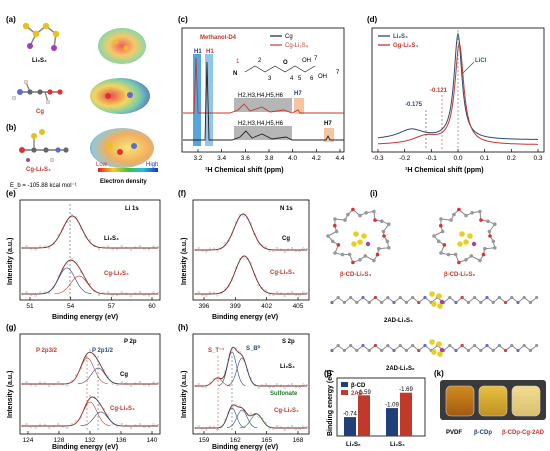  What do you see at coordinates (39, 61) in the screenshot?
I see `label-li2s4: Li₂S₄` at bounding box center [39, 61].